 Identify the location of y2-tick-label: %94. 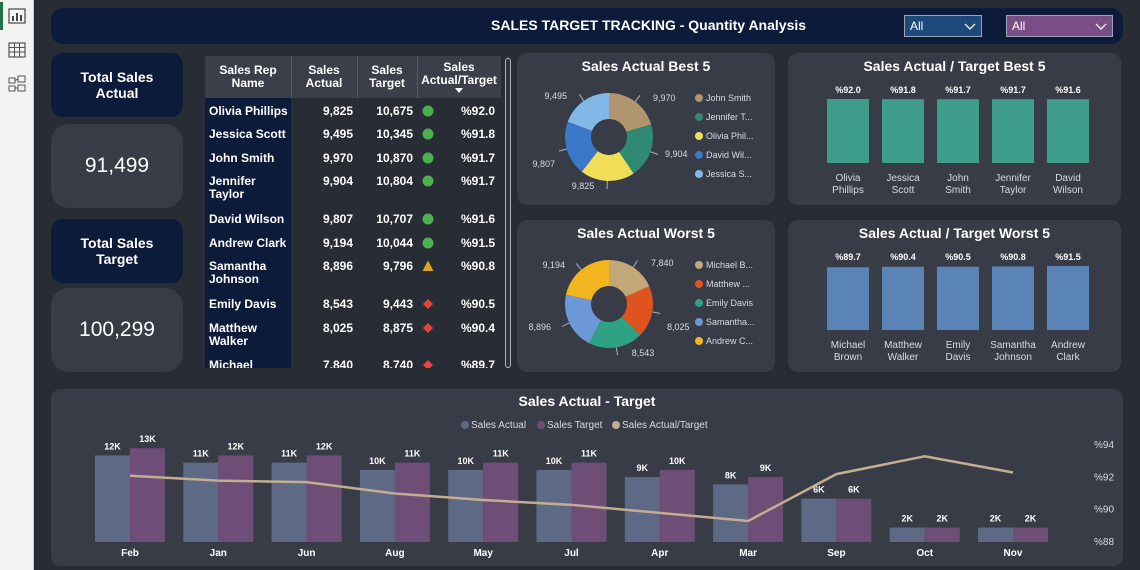
(1104, 445).